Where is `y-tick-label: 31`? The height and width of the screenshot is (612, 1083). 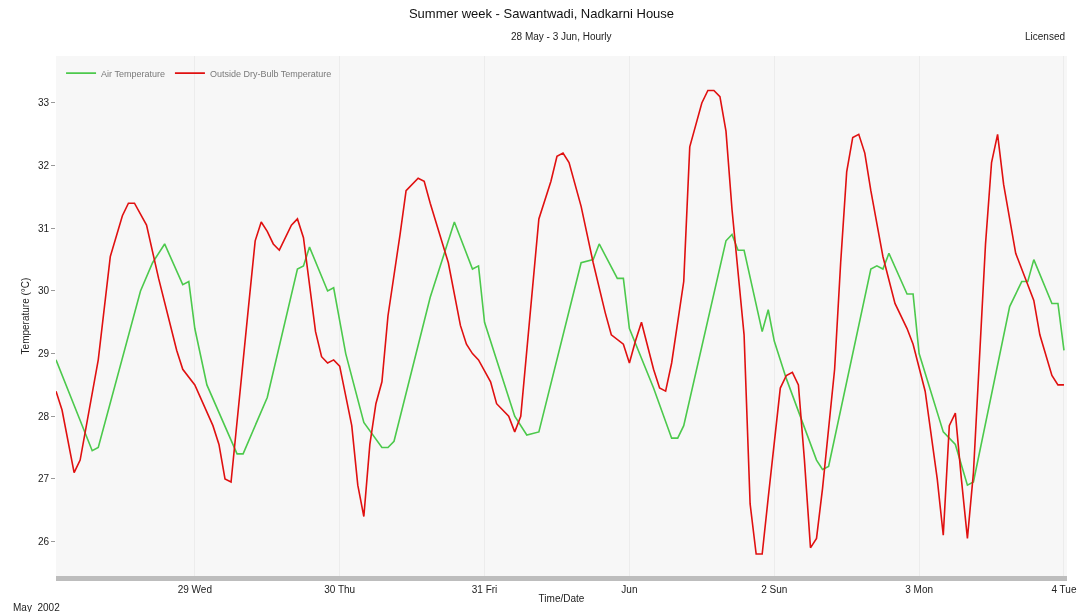
y-tick-label: 31 is located at coordinates (43, 228).